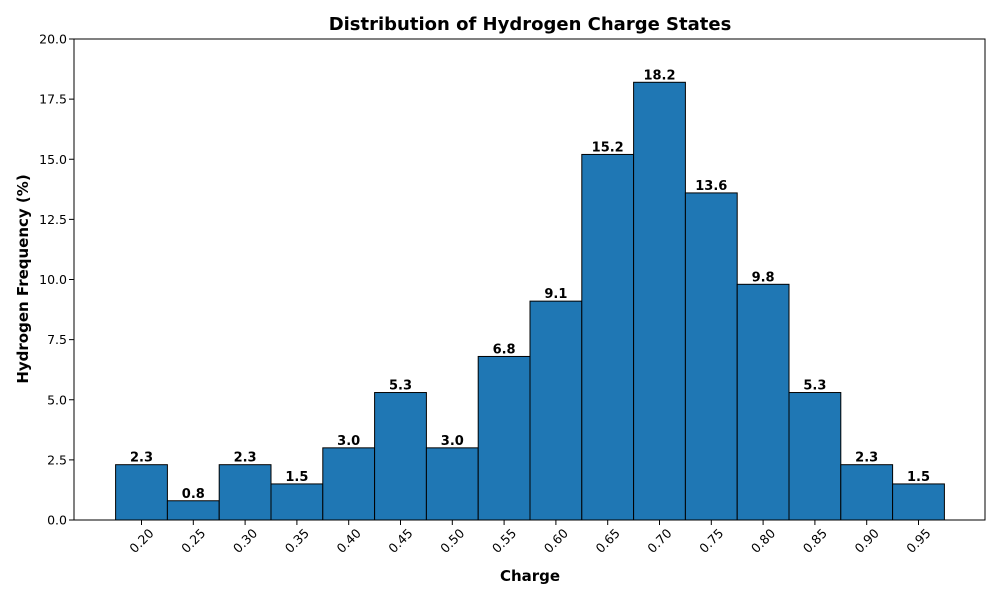 The image size is (1000, 604). What do you see at coordinates (659, 540) in the screenshot?
I see `x-tick-label: 0.70` at bounding box center [659, 540].